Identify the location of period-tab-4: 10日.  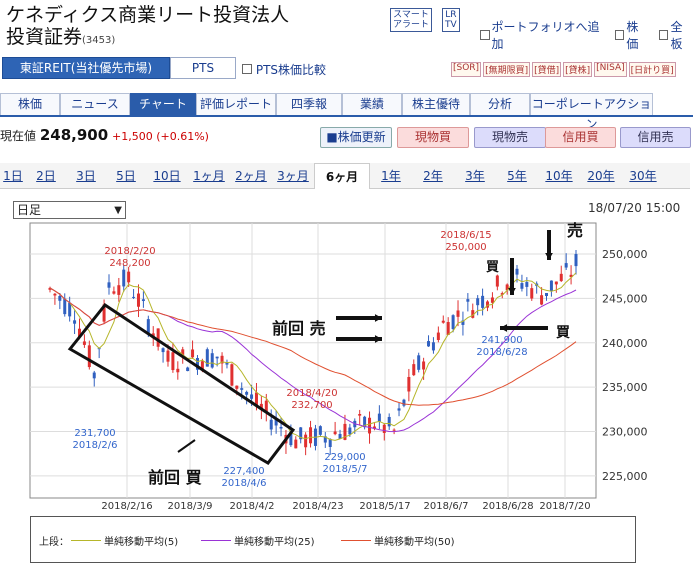
(167, 176).